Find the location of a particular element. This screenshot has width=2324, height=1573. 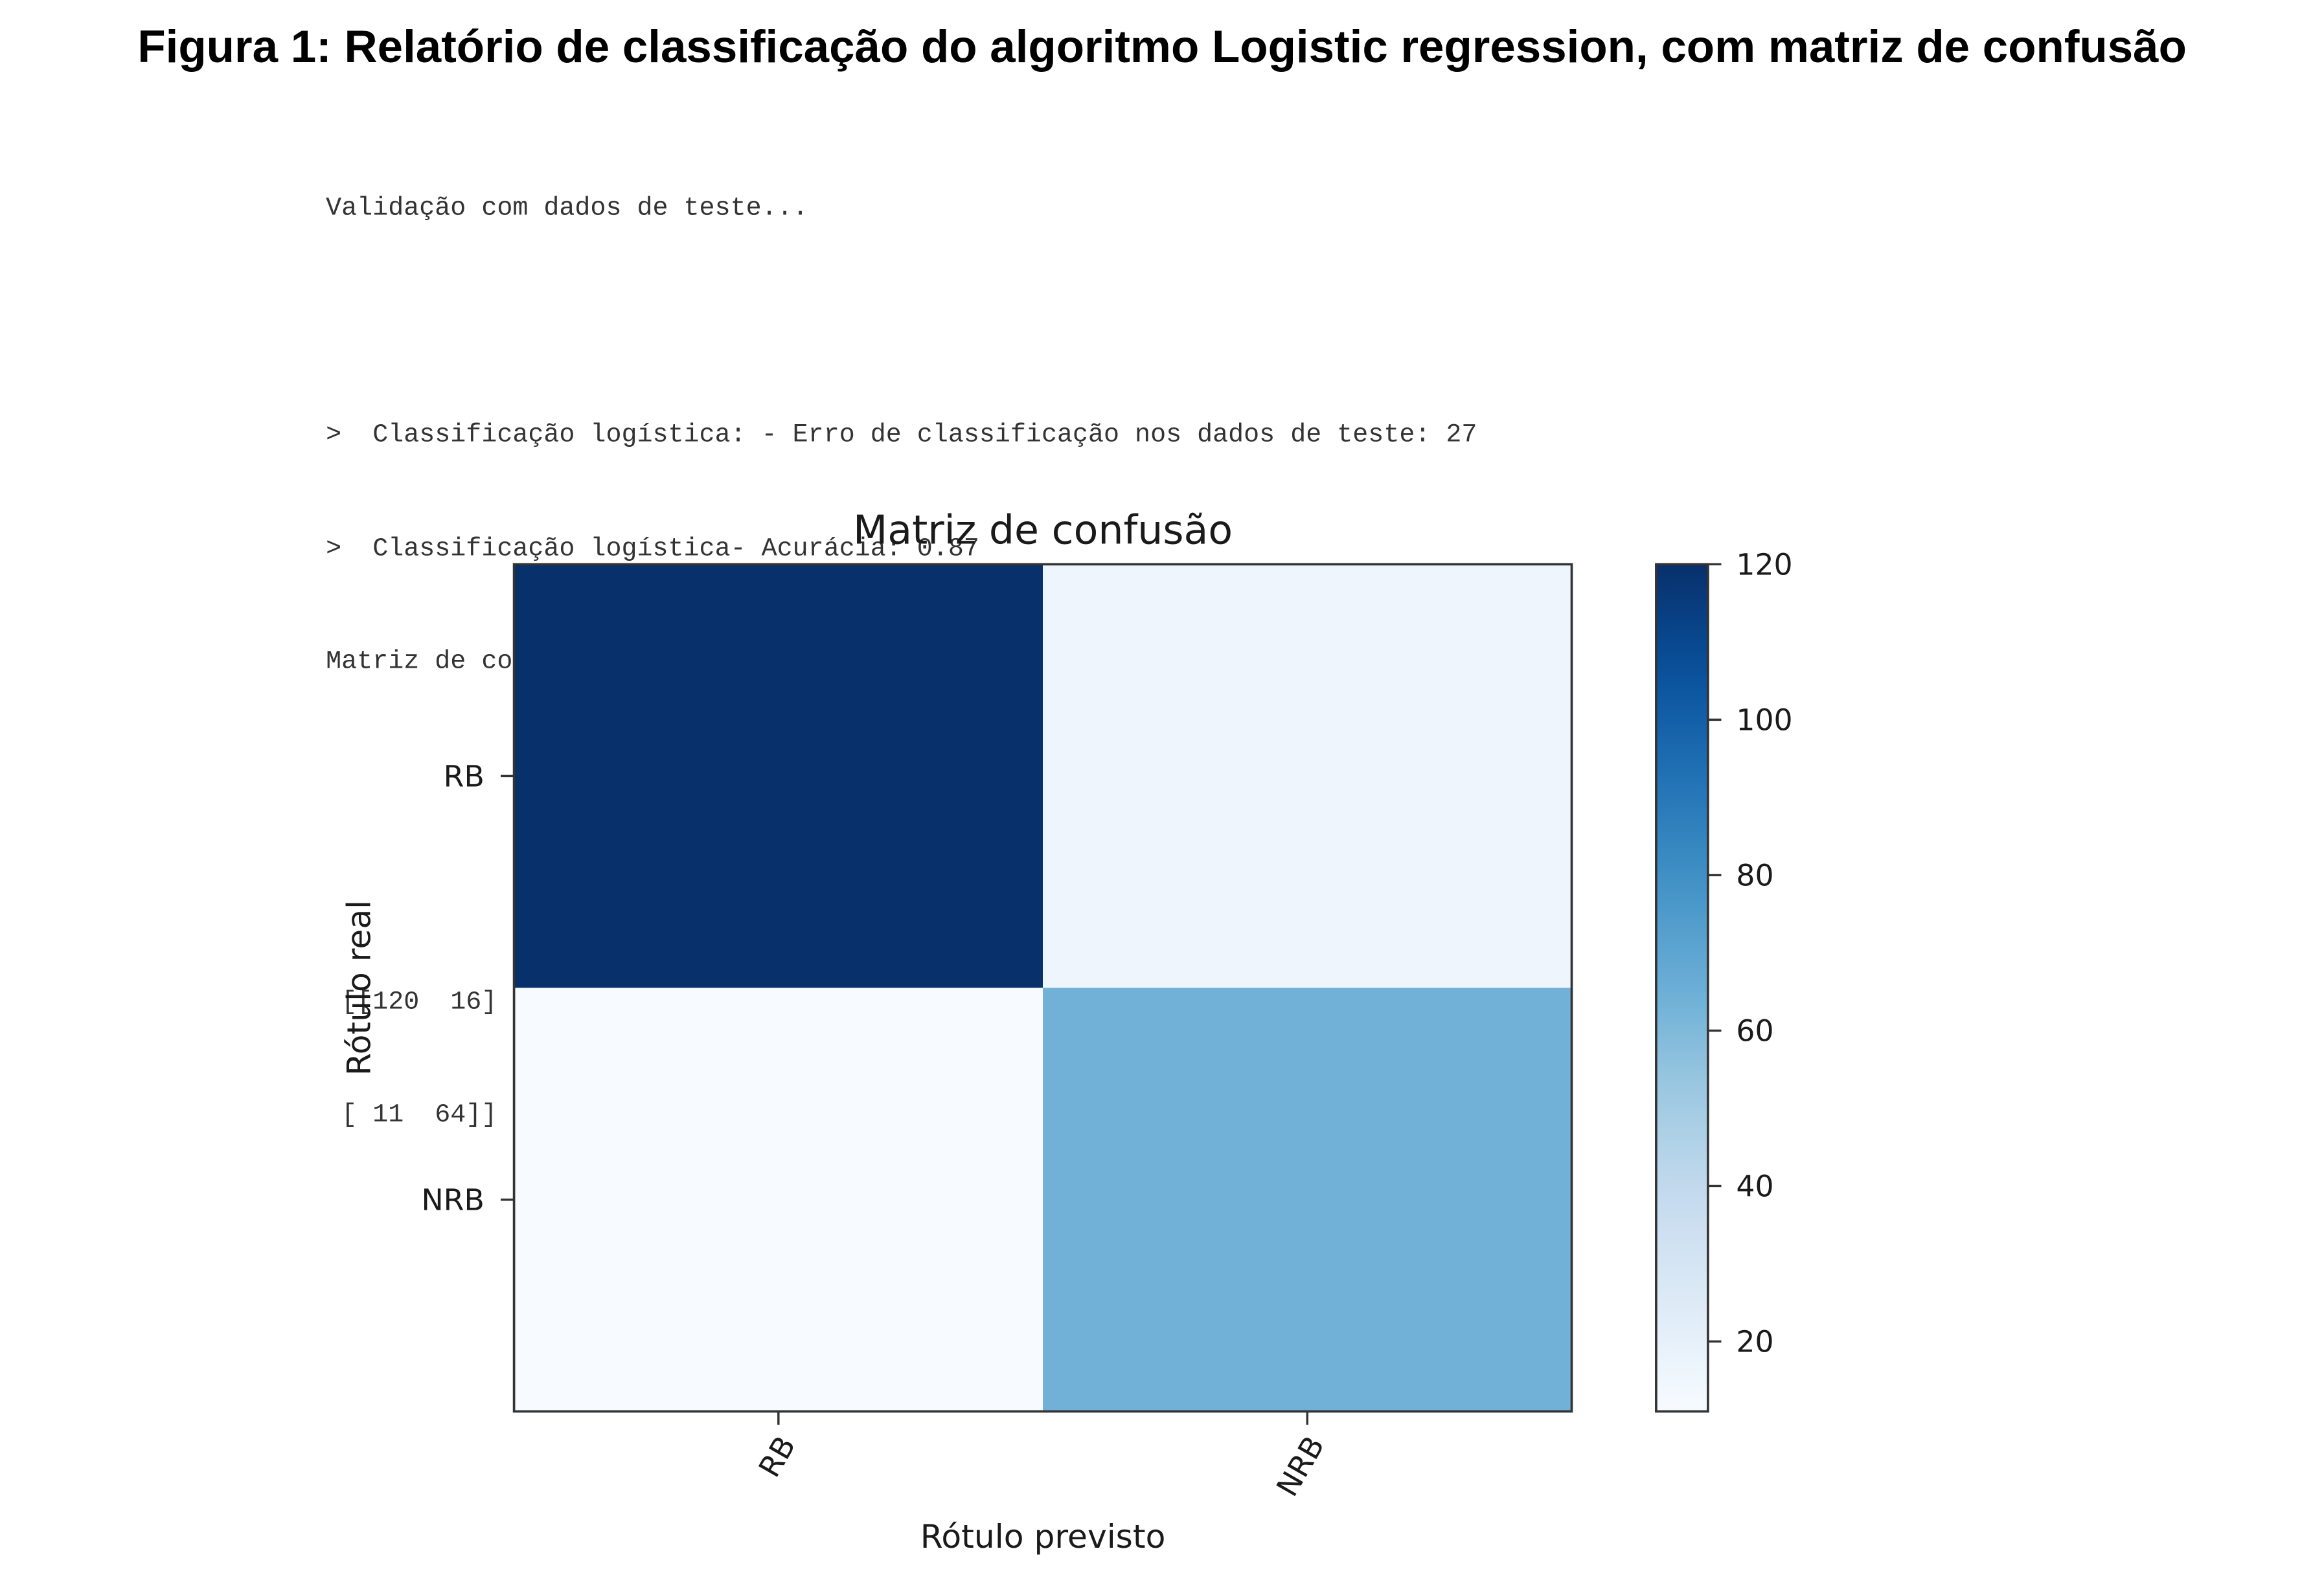

y-tick-label: NRB is located at coordinates (452, 1200).